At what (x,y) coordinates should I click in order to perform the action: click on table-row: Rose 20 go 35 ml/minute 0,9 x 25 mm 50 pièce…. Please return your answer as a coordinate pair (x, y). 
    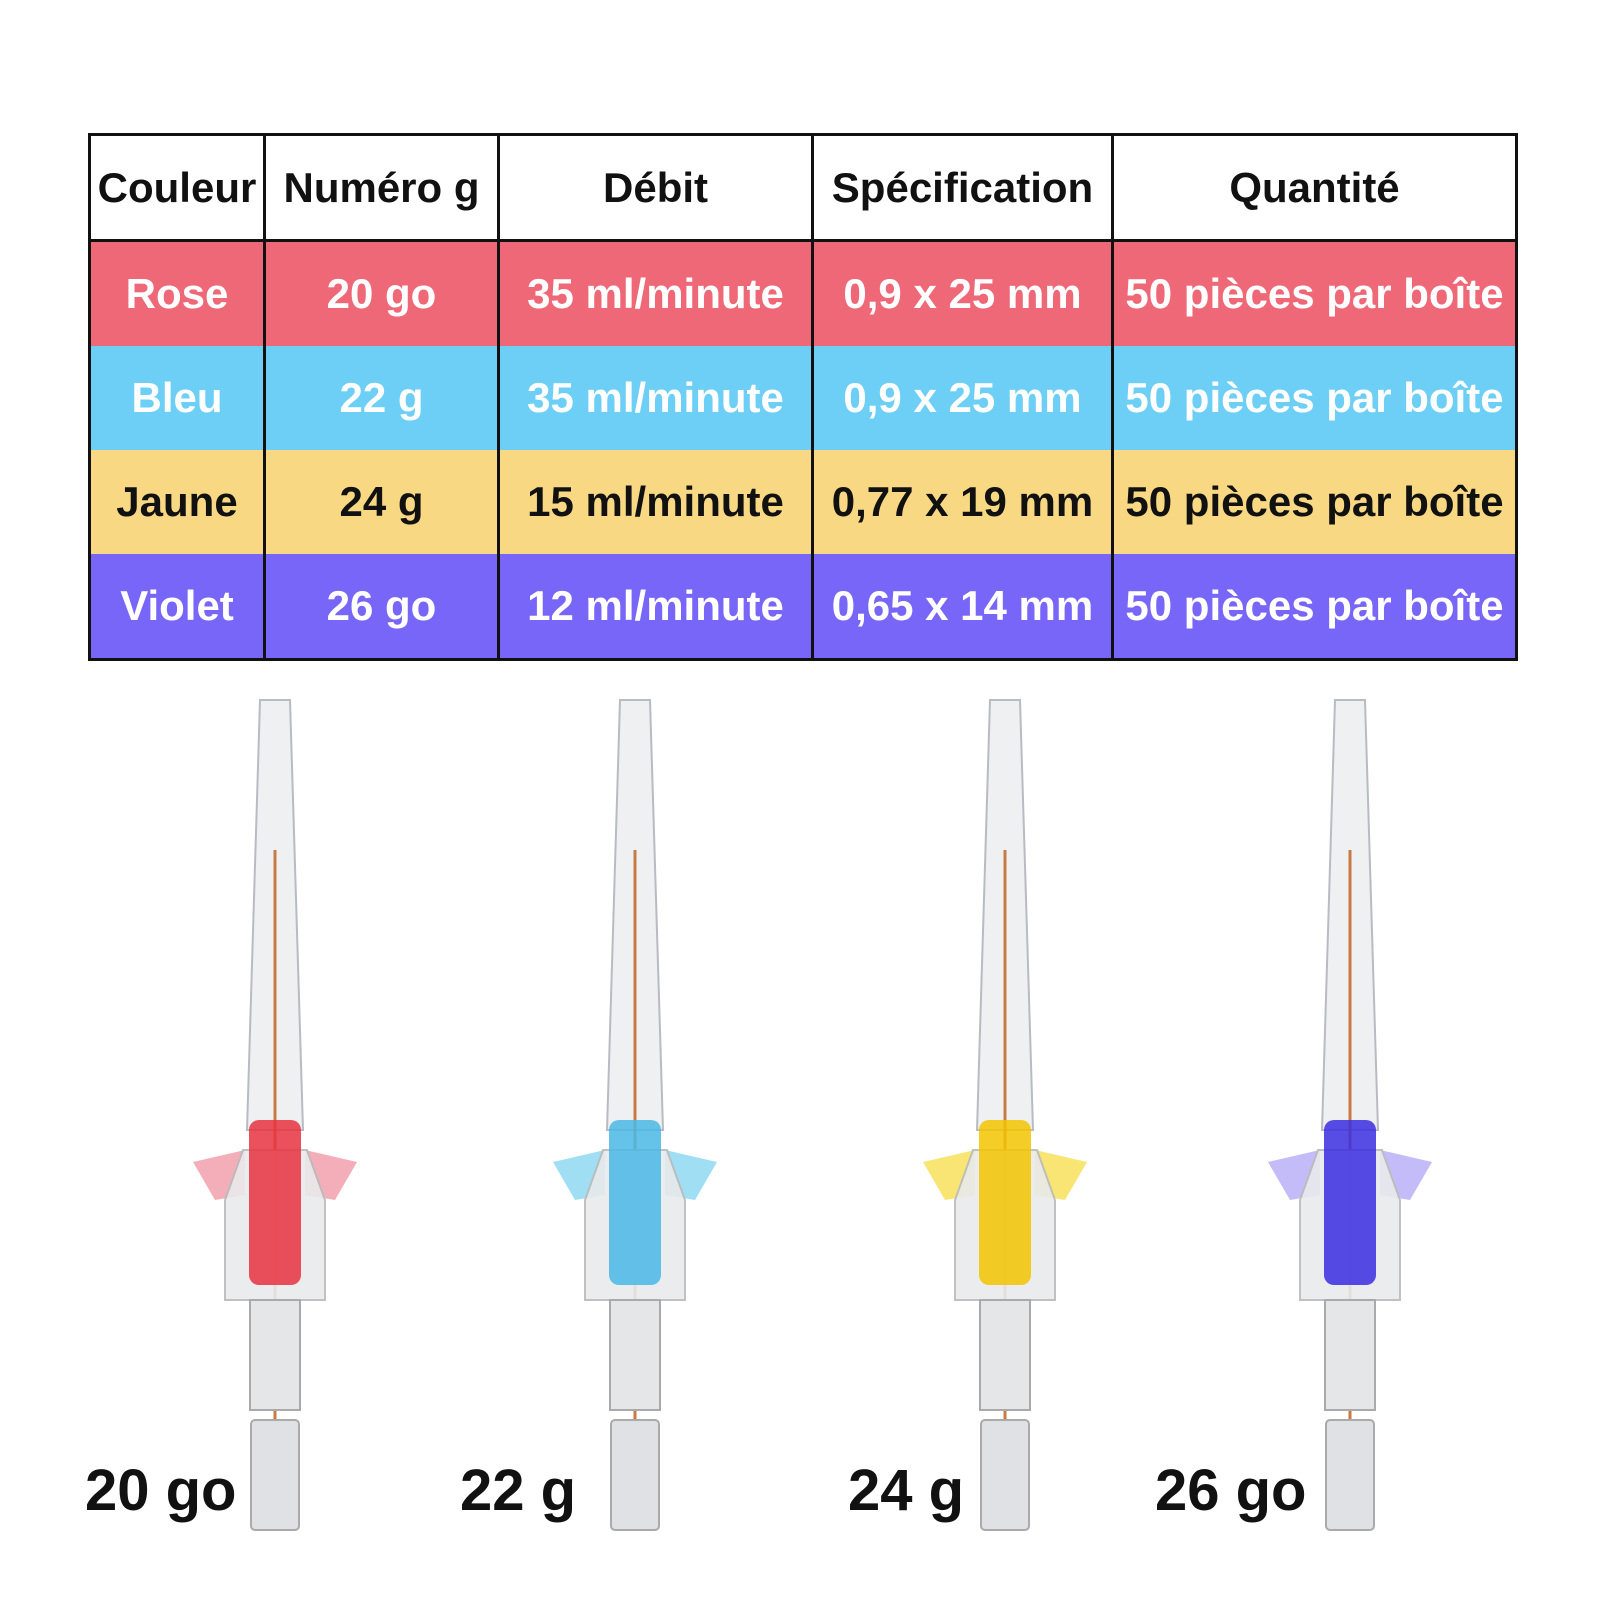
    Looking at the image, I should click on (803, 293).